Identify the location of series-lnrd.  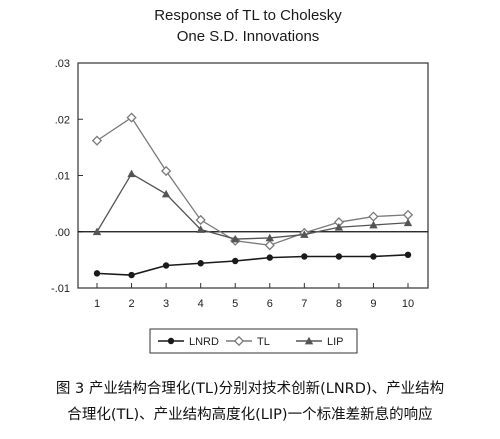
(252, 265).